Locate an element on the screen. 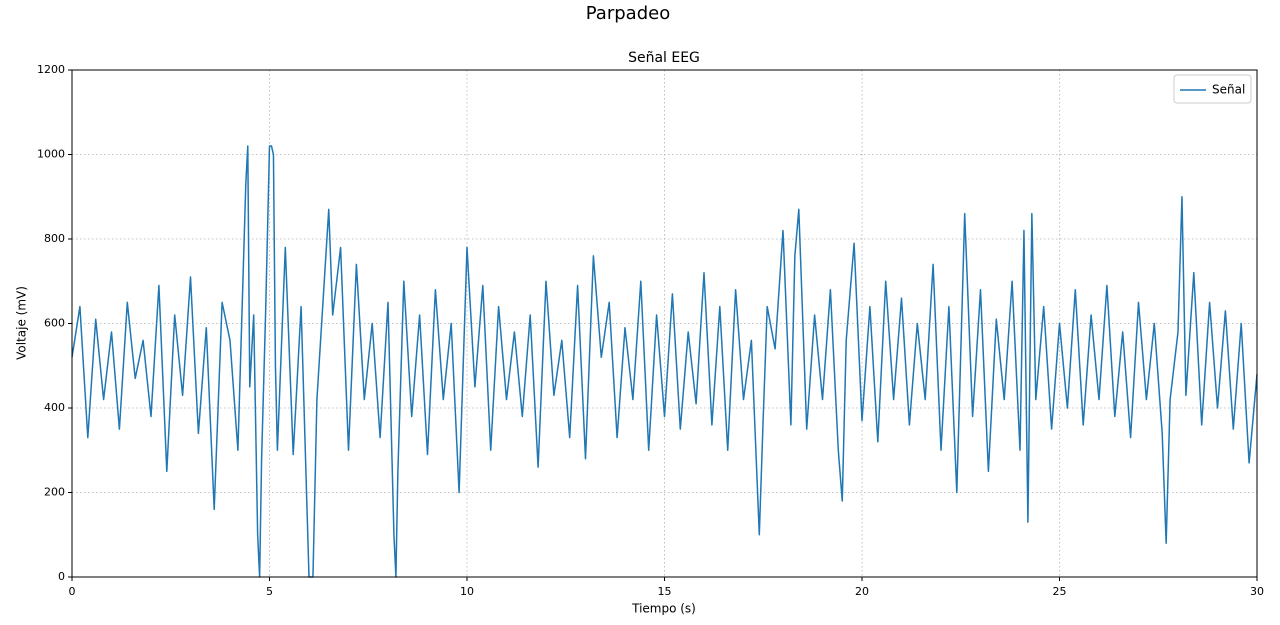 The image size is (1280, 625). legend-label: Señal is located at coordinates (1228, 90).